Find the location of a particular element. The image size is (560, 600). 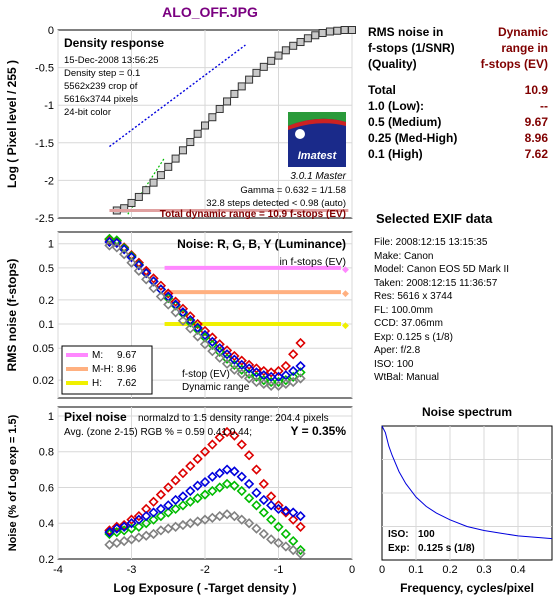

info-line: 5616x3744 pixels is located at coordinates (101, 99).